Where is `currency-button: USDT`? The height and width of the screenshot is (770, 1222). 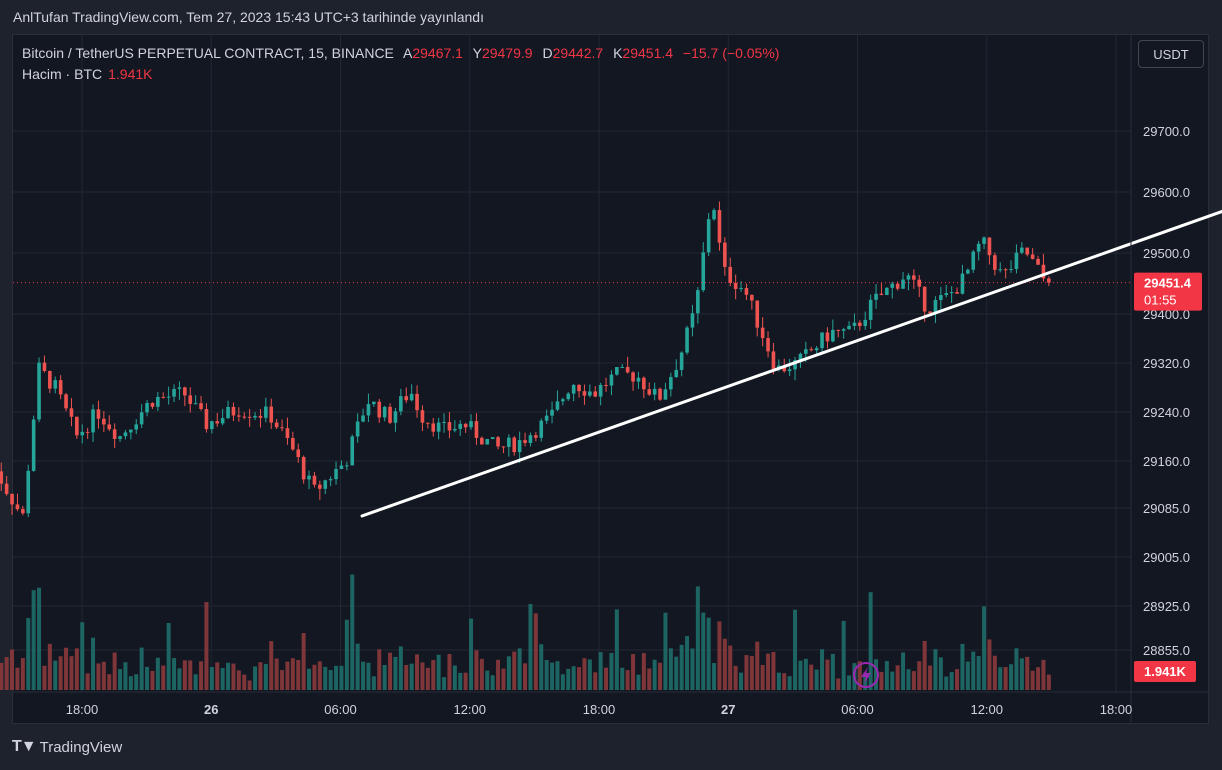 currency-button: USDT is located at coordinates (1171, 54).